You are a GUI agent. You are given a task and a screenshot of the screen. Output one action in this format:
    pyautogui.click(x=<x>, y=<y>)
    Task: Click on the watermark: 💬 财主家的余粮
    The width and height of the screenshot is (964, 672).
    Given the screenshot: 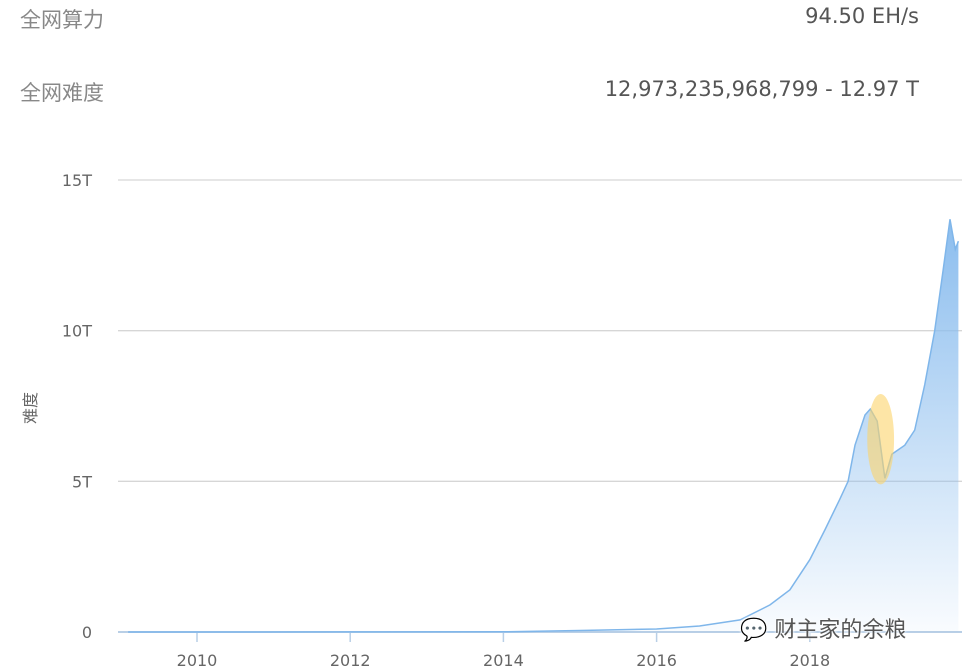 What is the action you would take?
    pyautogui.click(x=823, y=628)
    